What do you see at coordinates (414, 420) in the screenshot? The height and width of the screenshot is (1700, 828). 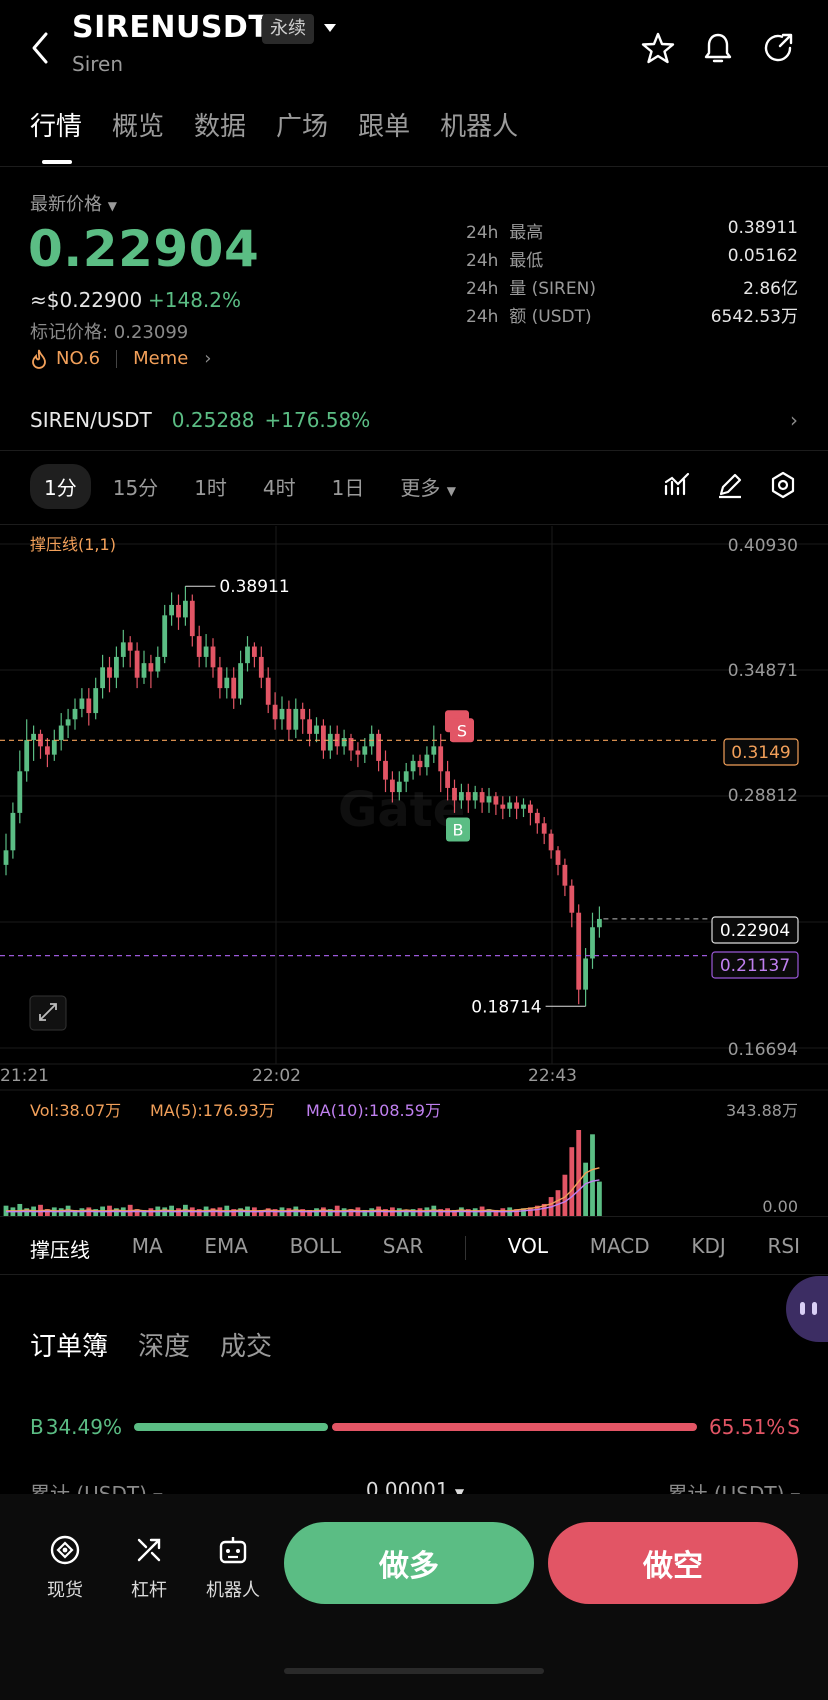 I see `spot-pair-row: SIREN/USDT 0.25288 +176.58% ›` at bounding box center [414, 420].